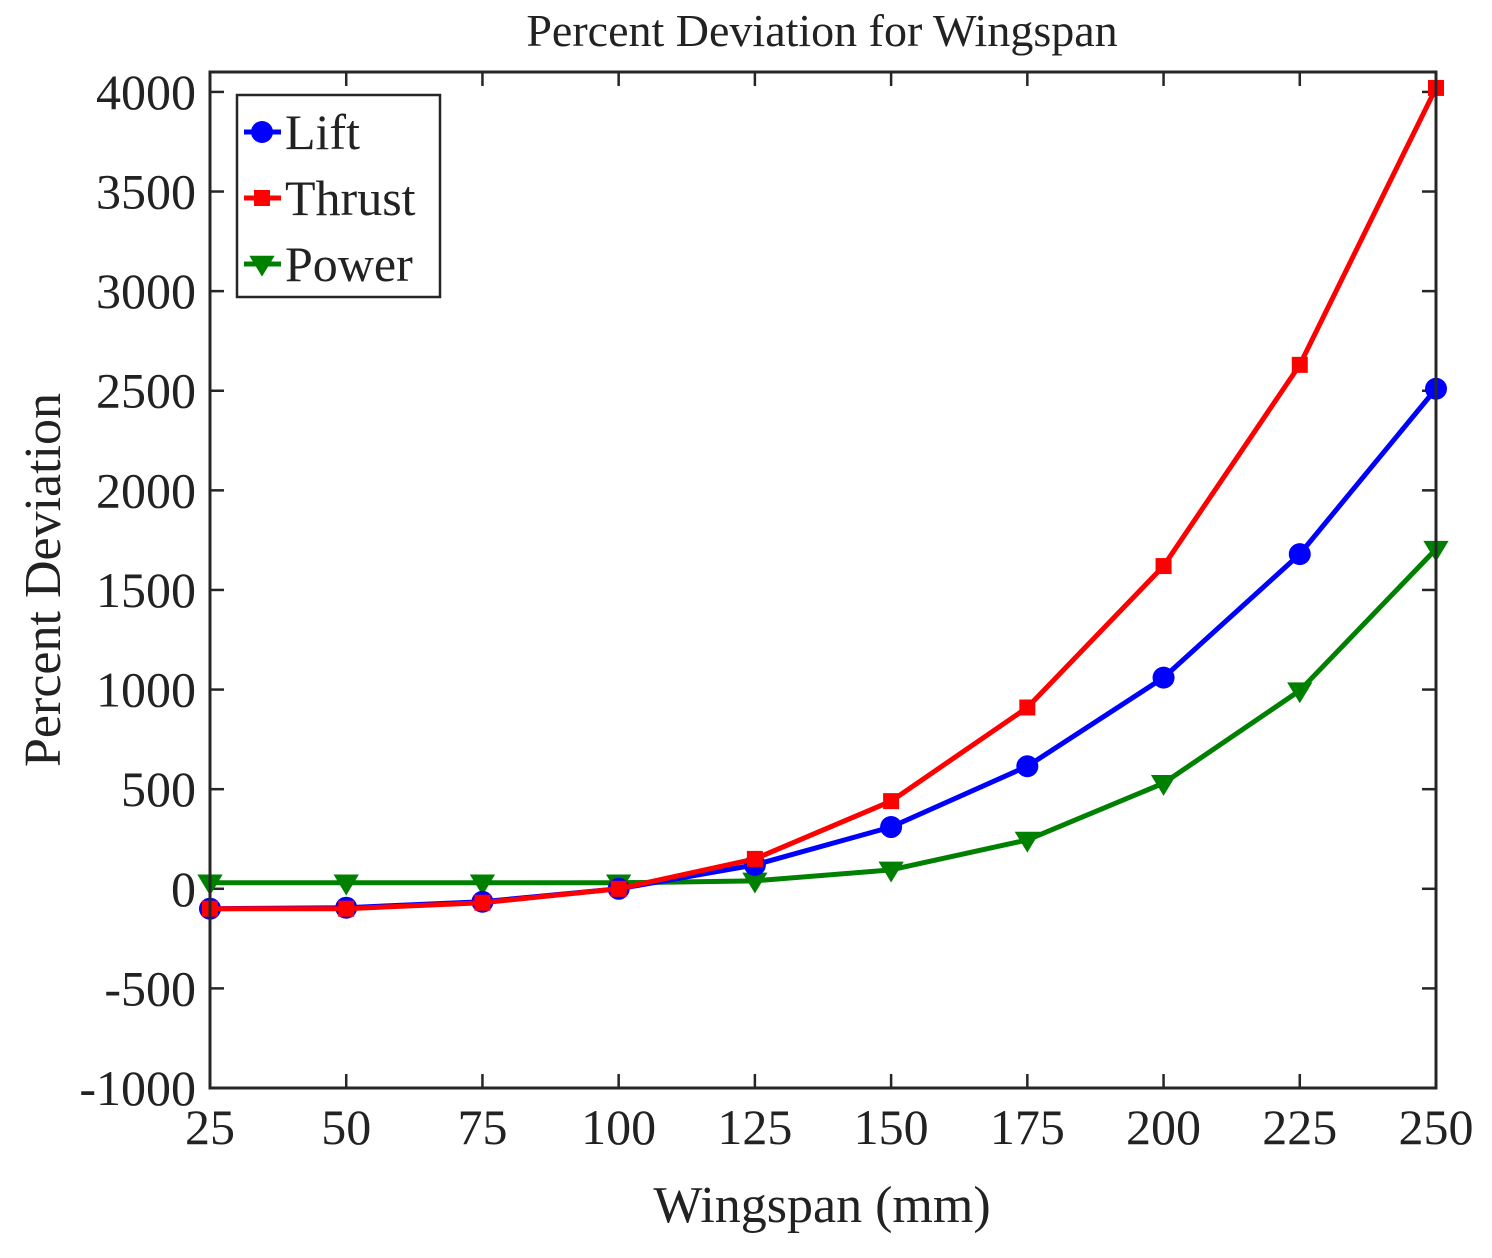 The width and height of the screenshot is (1492, 1258). Describe the element at coordinates (183, 889) in the screenshot. I see `y-tick-label: 0` at that location.